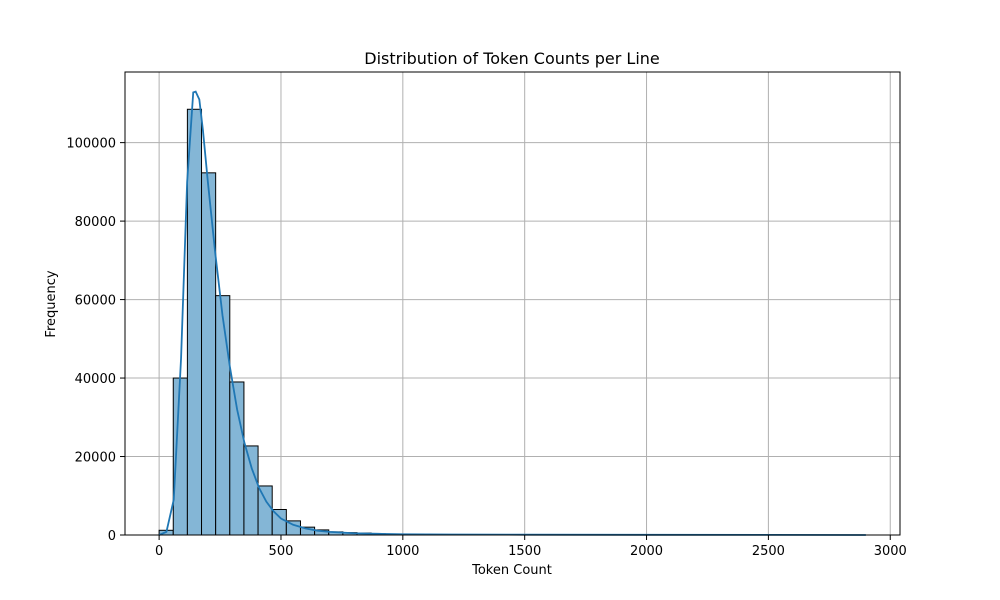 The image size is (1000, 600). What do you see at coordinates (768, 551) in the screenshot?
I see `x-tick-label: 2500` at bounding box center [768, 551].